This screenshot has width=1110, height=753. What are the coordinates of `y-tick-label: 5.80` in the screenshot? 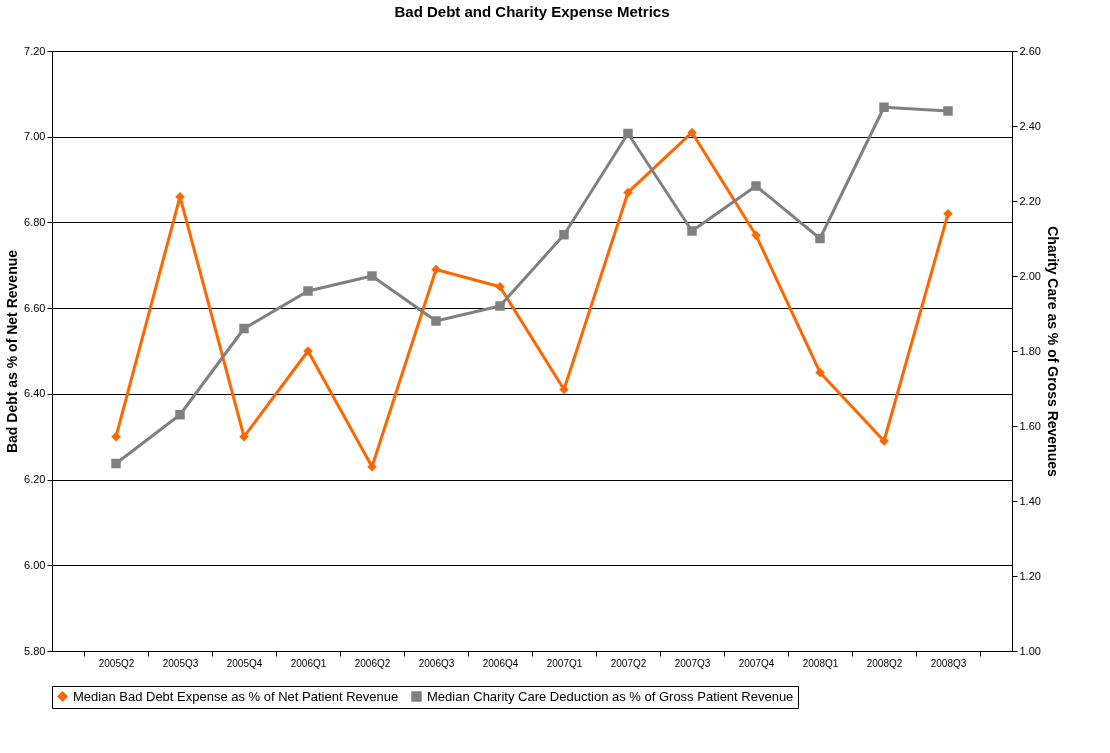 It's located at (35, 650).